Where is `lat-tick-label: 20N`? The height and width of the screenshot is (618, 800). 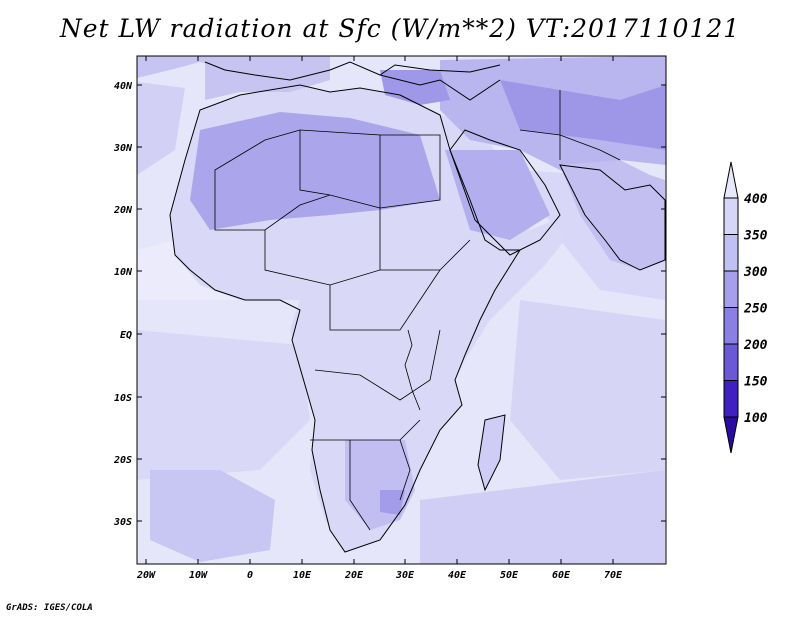
lat-tick-label: 20N is located at coordinates (123, 210).